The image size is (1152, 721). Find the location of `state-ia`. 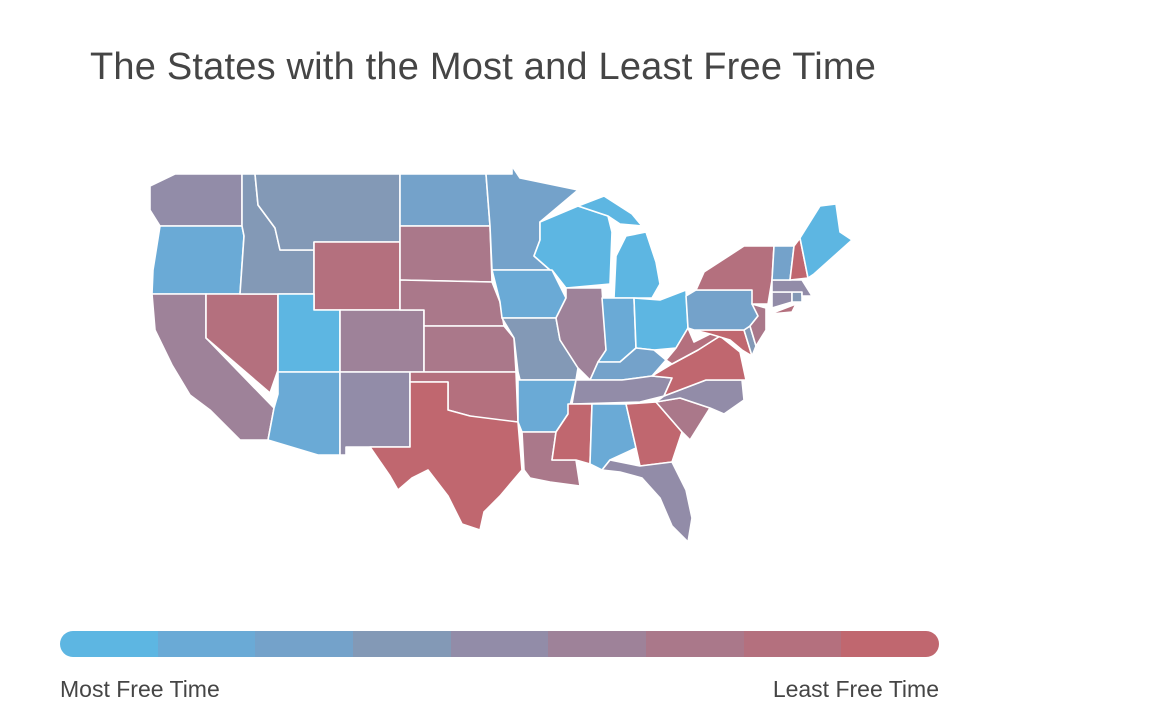

state-ia is located at coordinates (529, 294).